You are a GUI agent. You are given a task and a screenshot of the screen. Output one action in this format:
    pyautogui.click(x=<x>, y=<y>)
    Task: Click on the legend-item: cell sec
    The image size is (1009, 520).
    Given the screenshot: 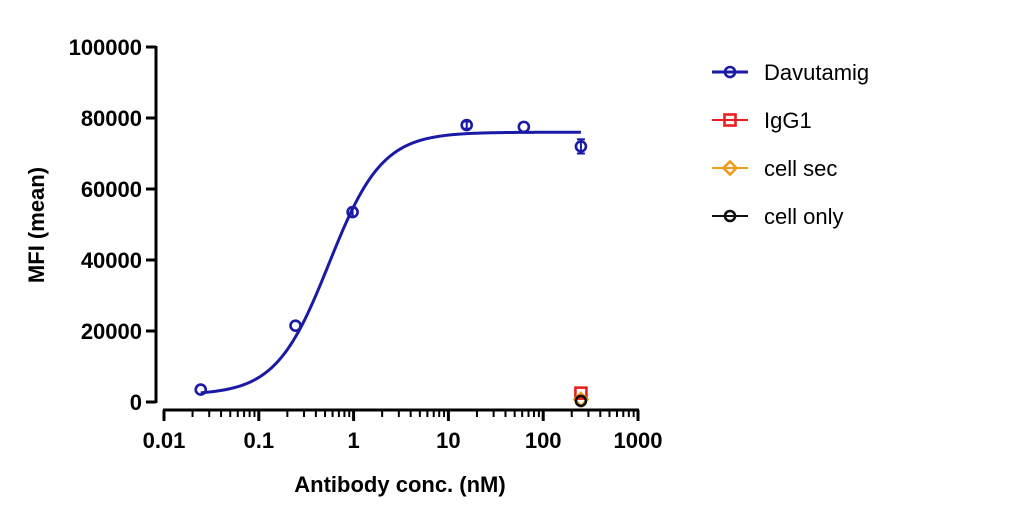 What is the action you would take?
    pyautogui.click(x=774, y=168)
    